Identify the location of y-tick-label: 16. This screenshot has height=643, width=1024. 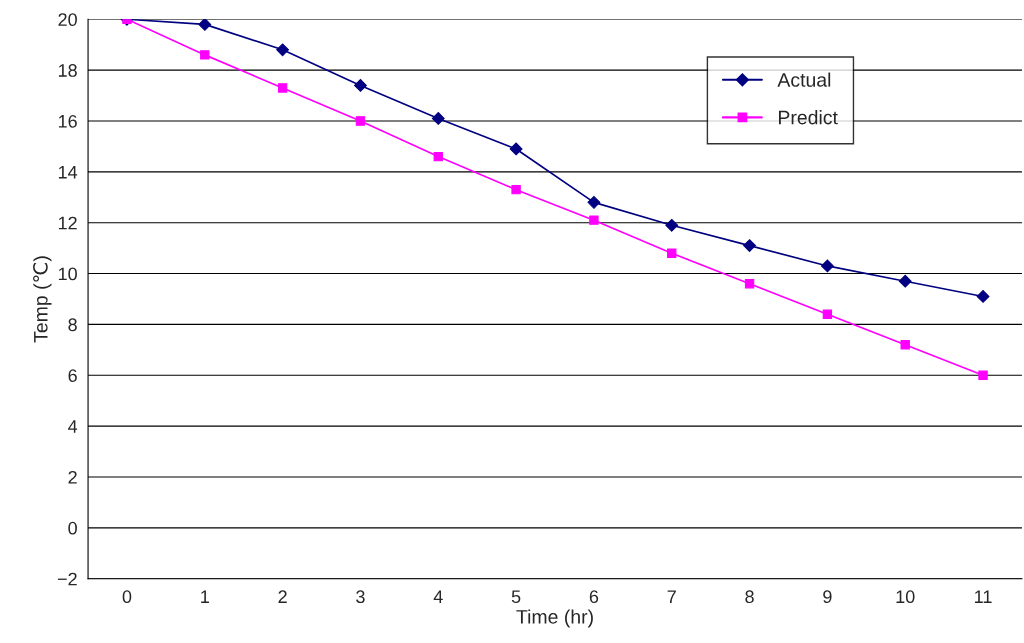
(67, 121).